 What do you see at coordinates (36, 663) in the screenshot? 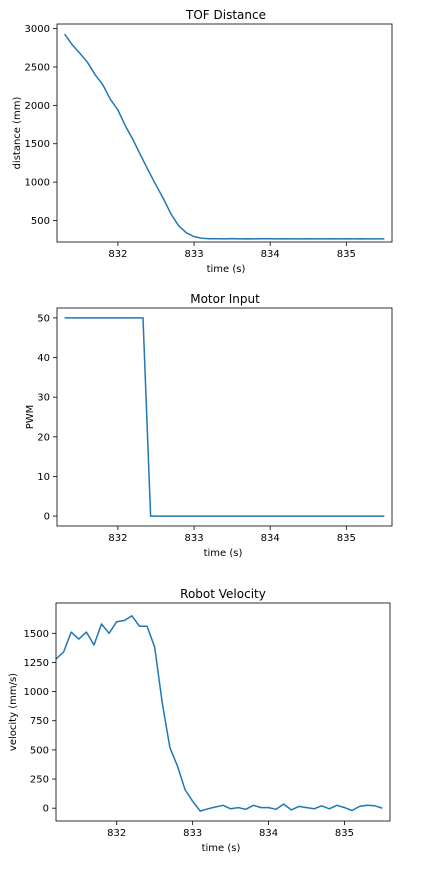
I see `y-tick-label: 1250` at bounding box center [36, 663].